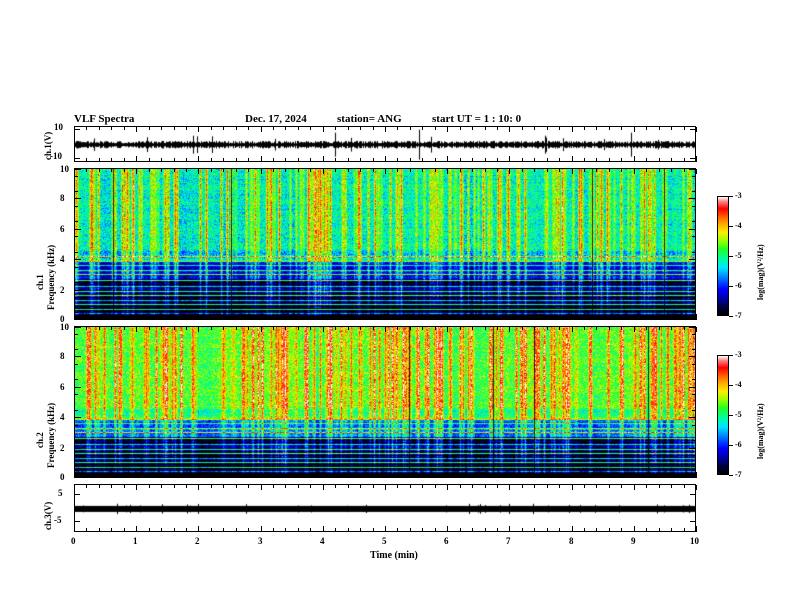 This screenshot has width=792, height=612. What do you see at coordinates (62, 356) in the screenshot?
I see `ch2-freq-tick-8: 8` at bounding box center [62, 356].